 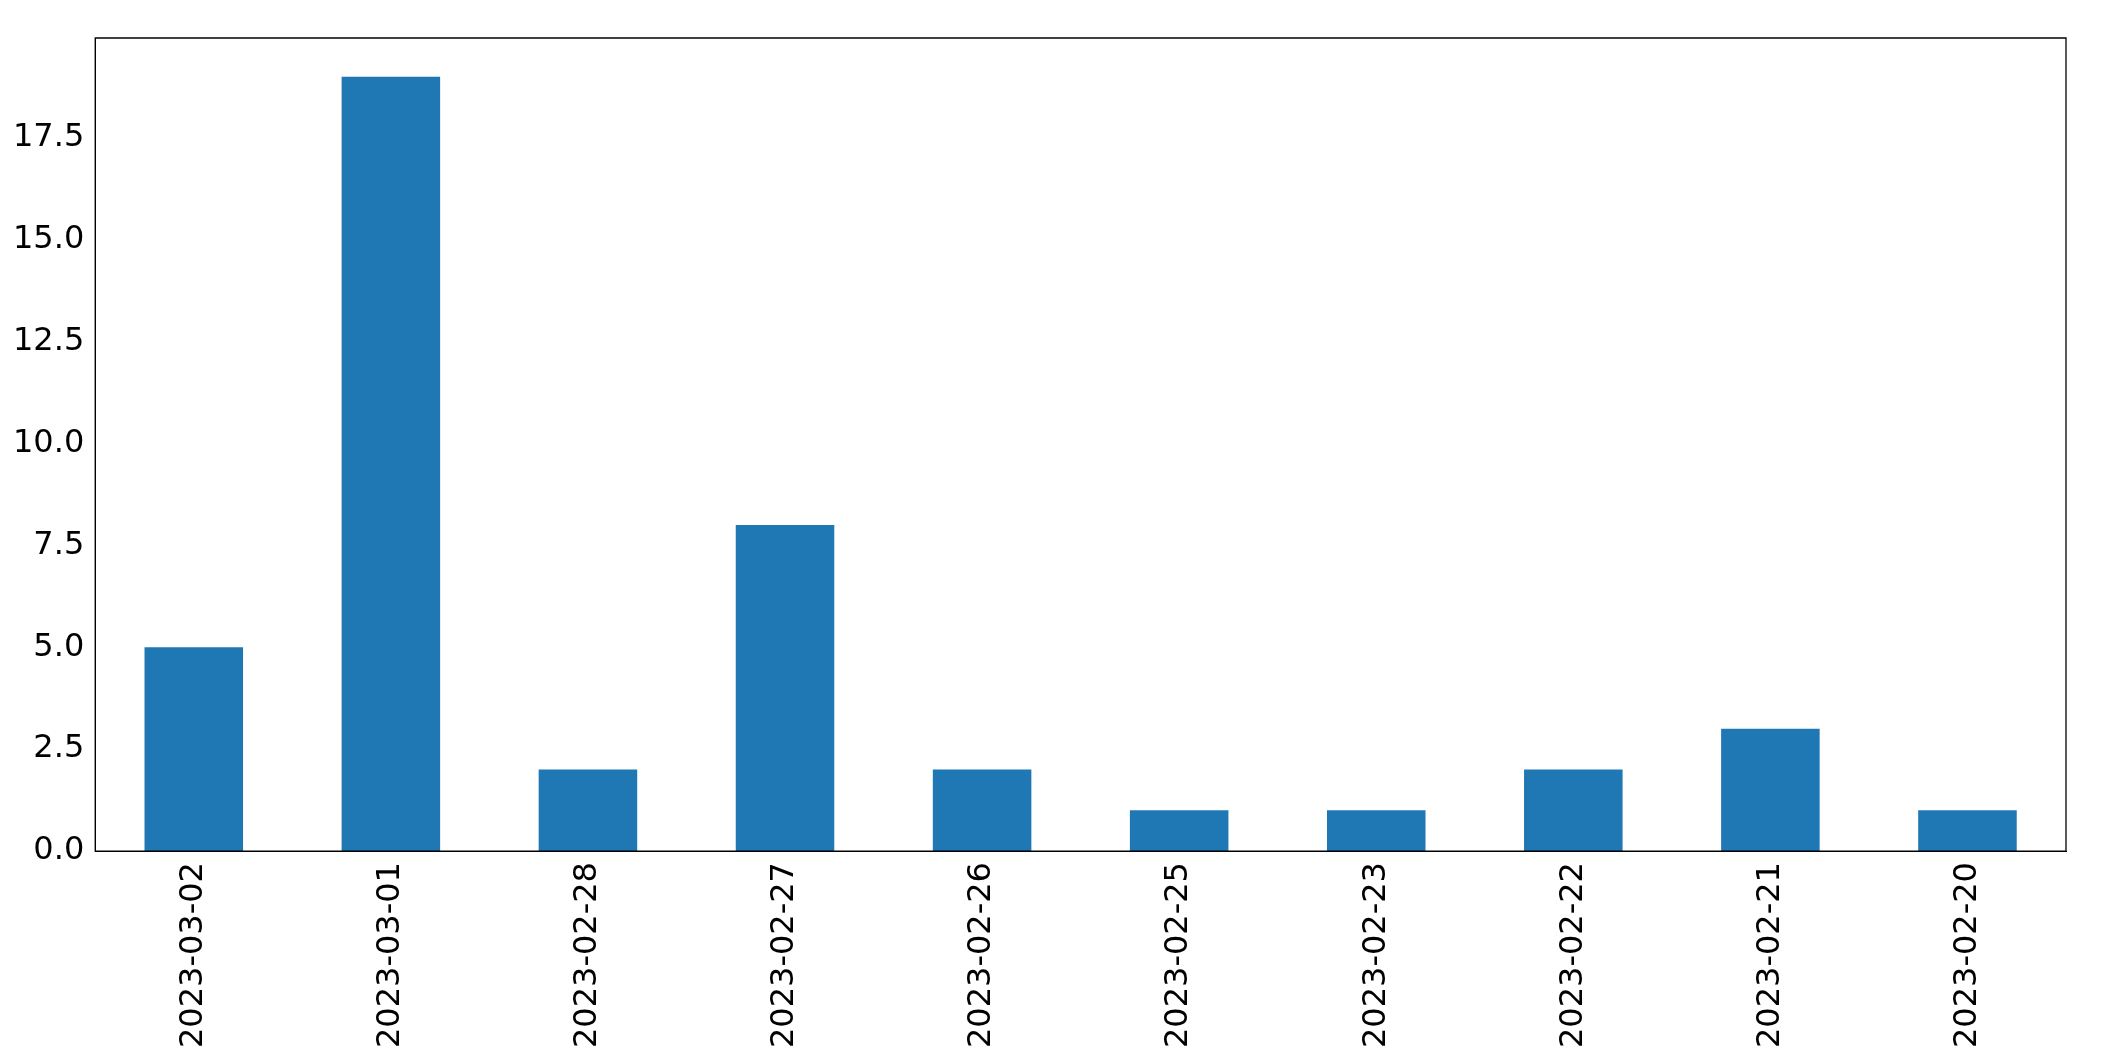 What do you see at coordinates (49, 338) in the screenshot?
I see `y-tick-label: 12.5` at bounding box center [49, 338].